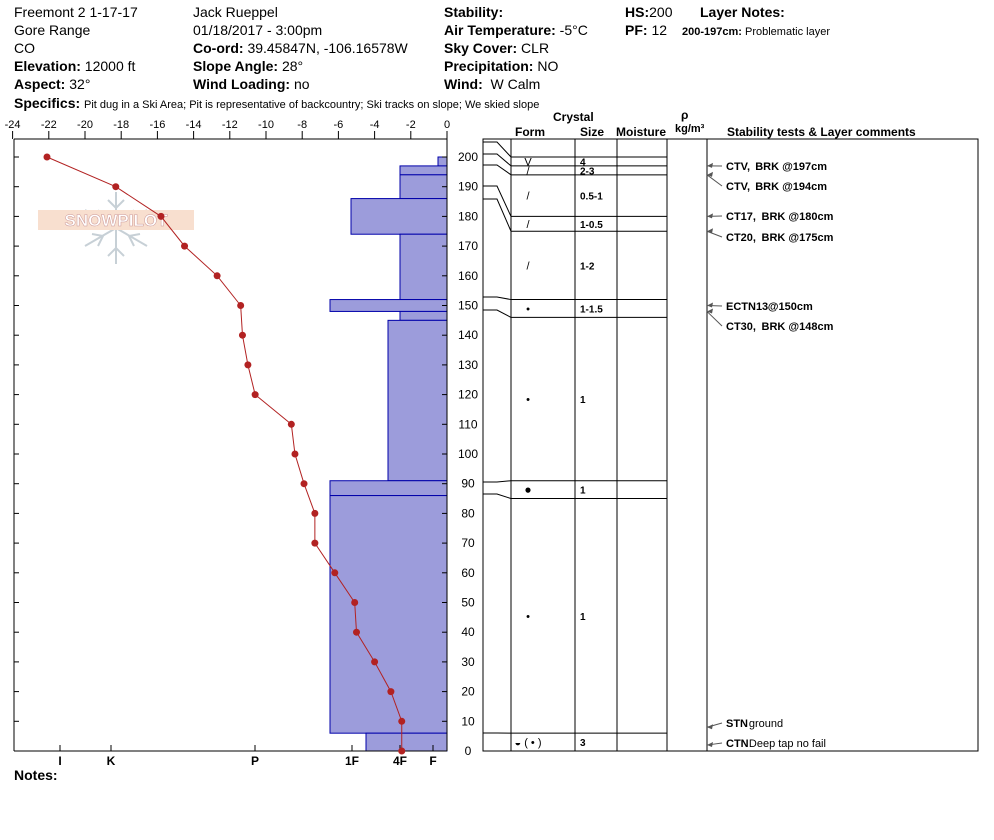 This screenshot has height=840, width=994. Describe the element at coordinates (300, 48) in the screenshot. I see `coordinates-field: Co-ord: 39.45847N, -106.16578W` at that location.